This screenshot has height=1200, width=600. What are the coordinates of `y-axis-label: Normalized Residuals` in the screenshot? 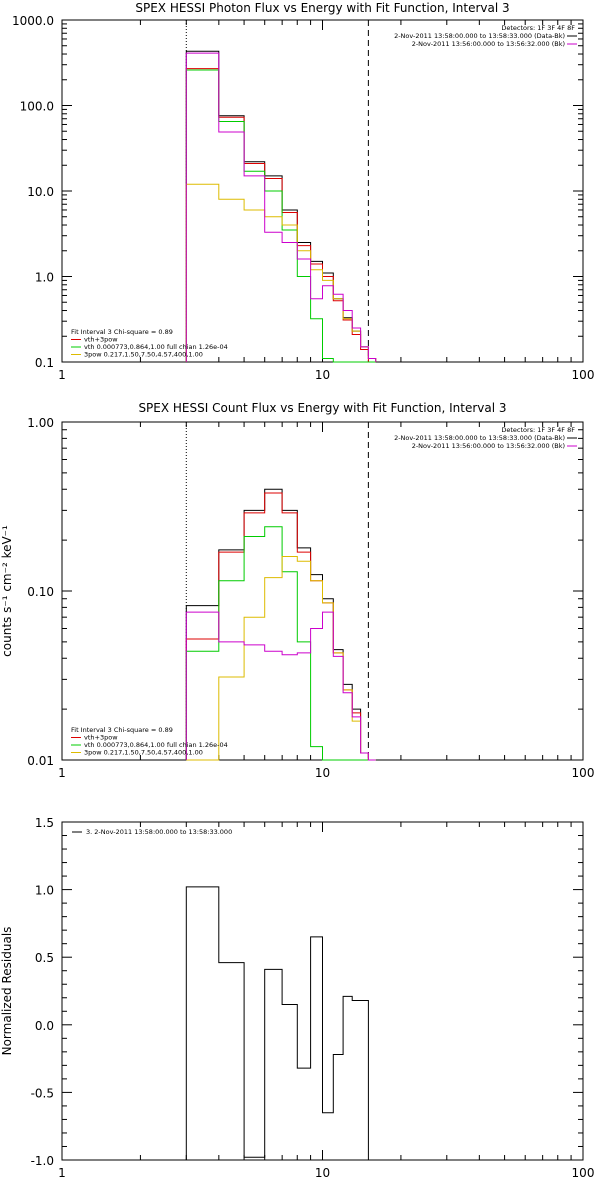 It's located at (7, 991).